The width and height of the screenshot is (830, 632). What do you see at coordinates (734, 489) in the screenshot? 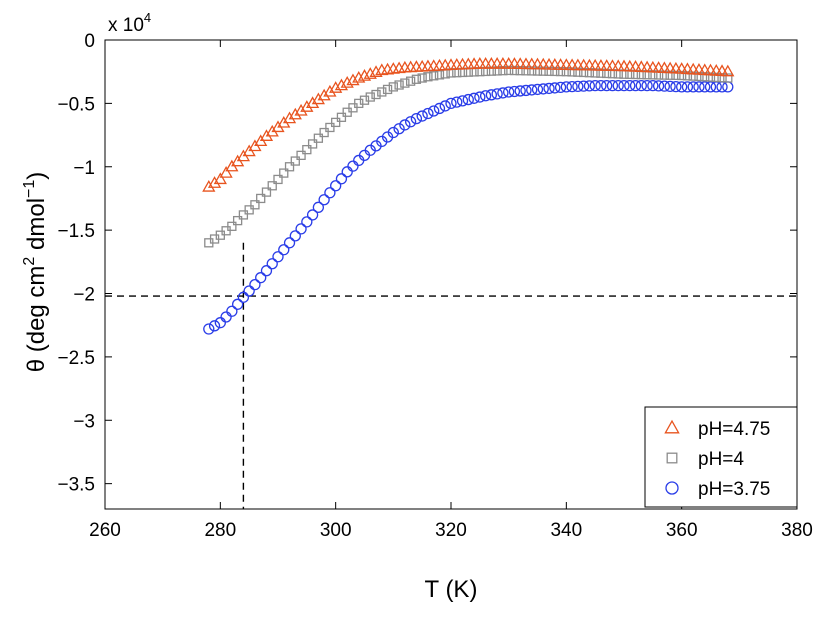
I see `legend-label: pH=3.75` at bounding box center [734, 489].